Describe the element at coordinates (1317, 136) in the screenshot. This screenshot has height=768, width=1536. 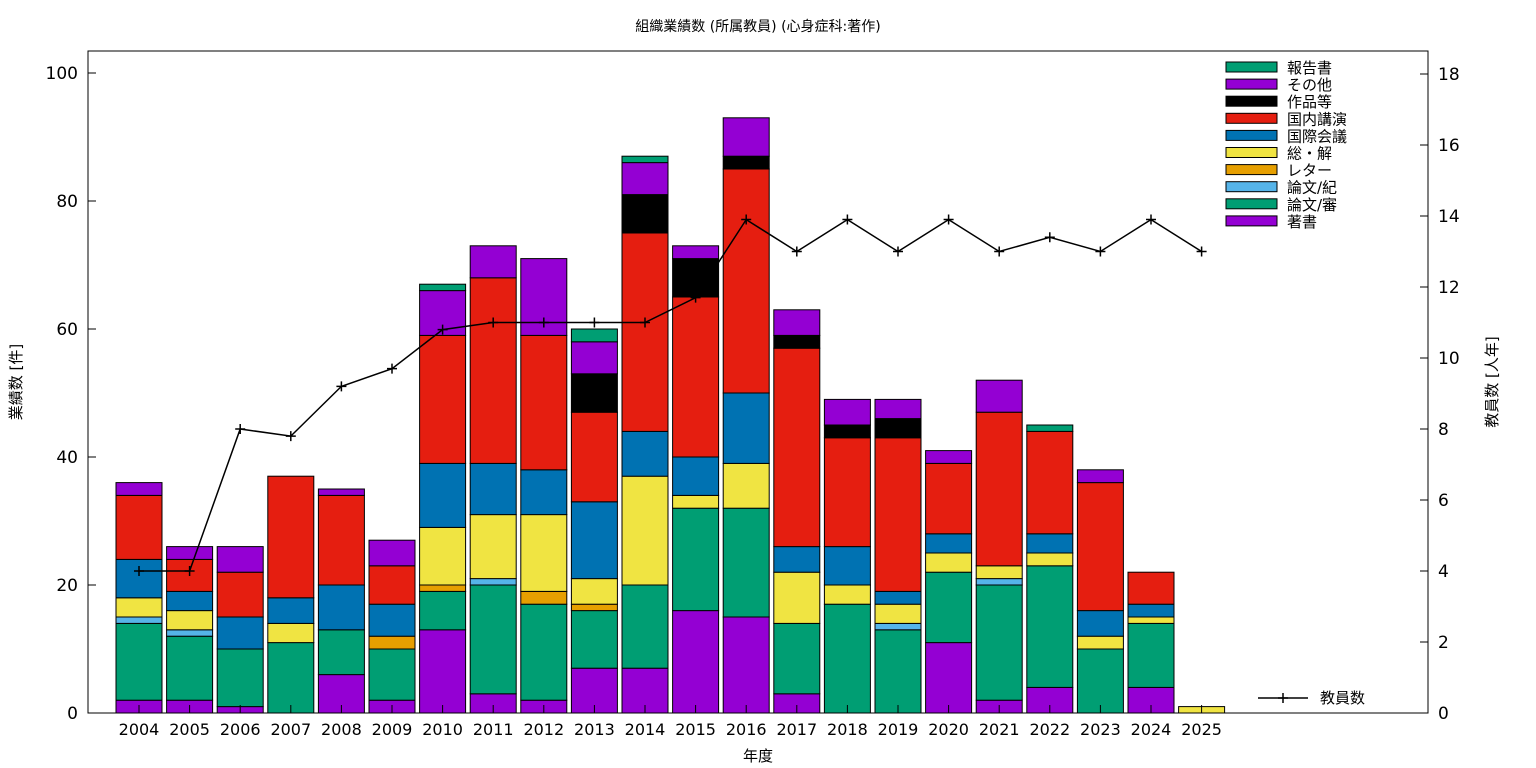
I see `legend-label: 国際会議` at that location.